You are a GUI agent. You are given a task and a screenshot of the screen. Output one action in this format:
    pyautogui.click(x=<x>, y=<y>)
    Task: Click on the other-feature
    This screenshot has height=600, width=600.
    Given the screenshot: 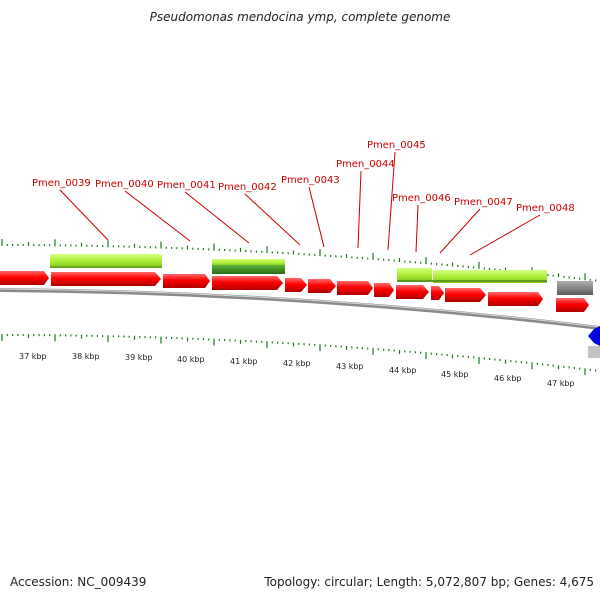 What is the action you would take?
    pyautogui.click(x=575, y=288)
    